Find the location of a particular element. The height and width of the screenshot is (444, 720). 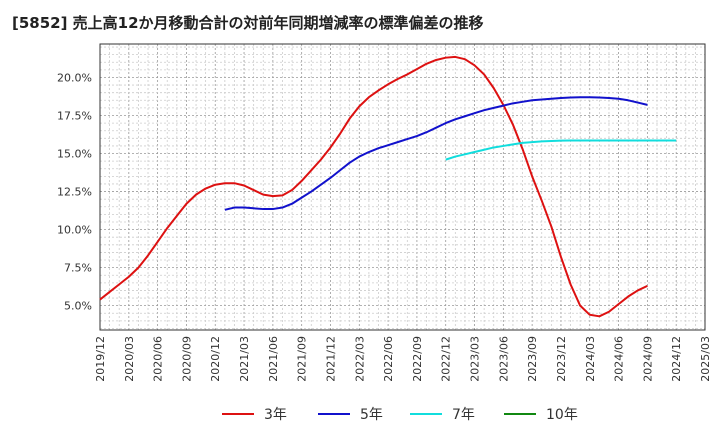

y-tick-label: 5.0% is located at coordinates (78, 306).